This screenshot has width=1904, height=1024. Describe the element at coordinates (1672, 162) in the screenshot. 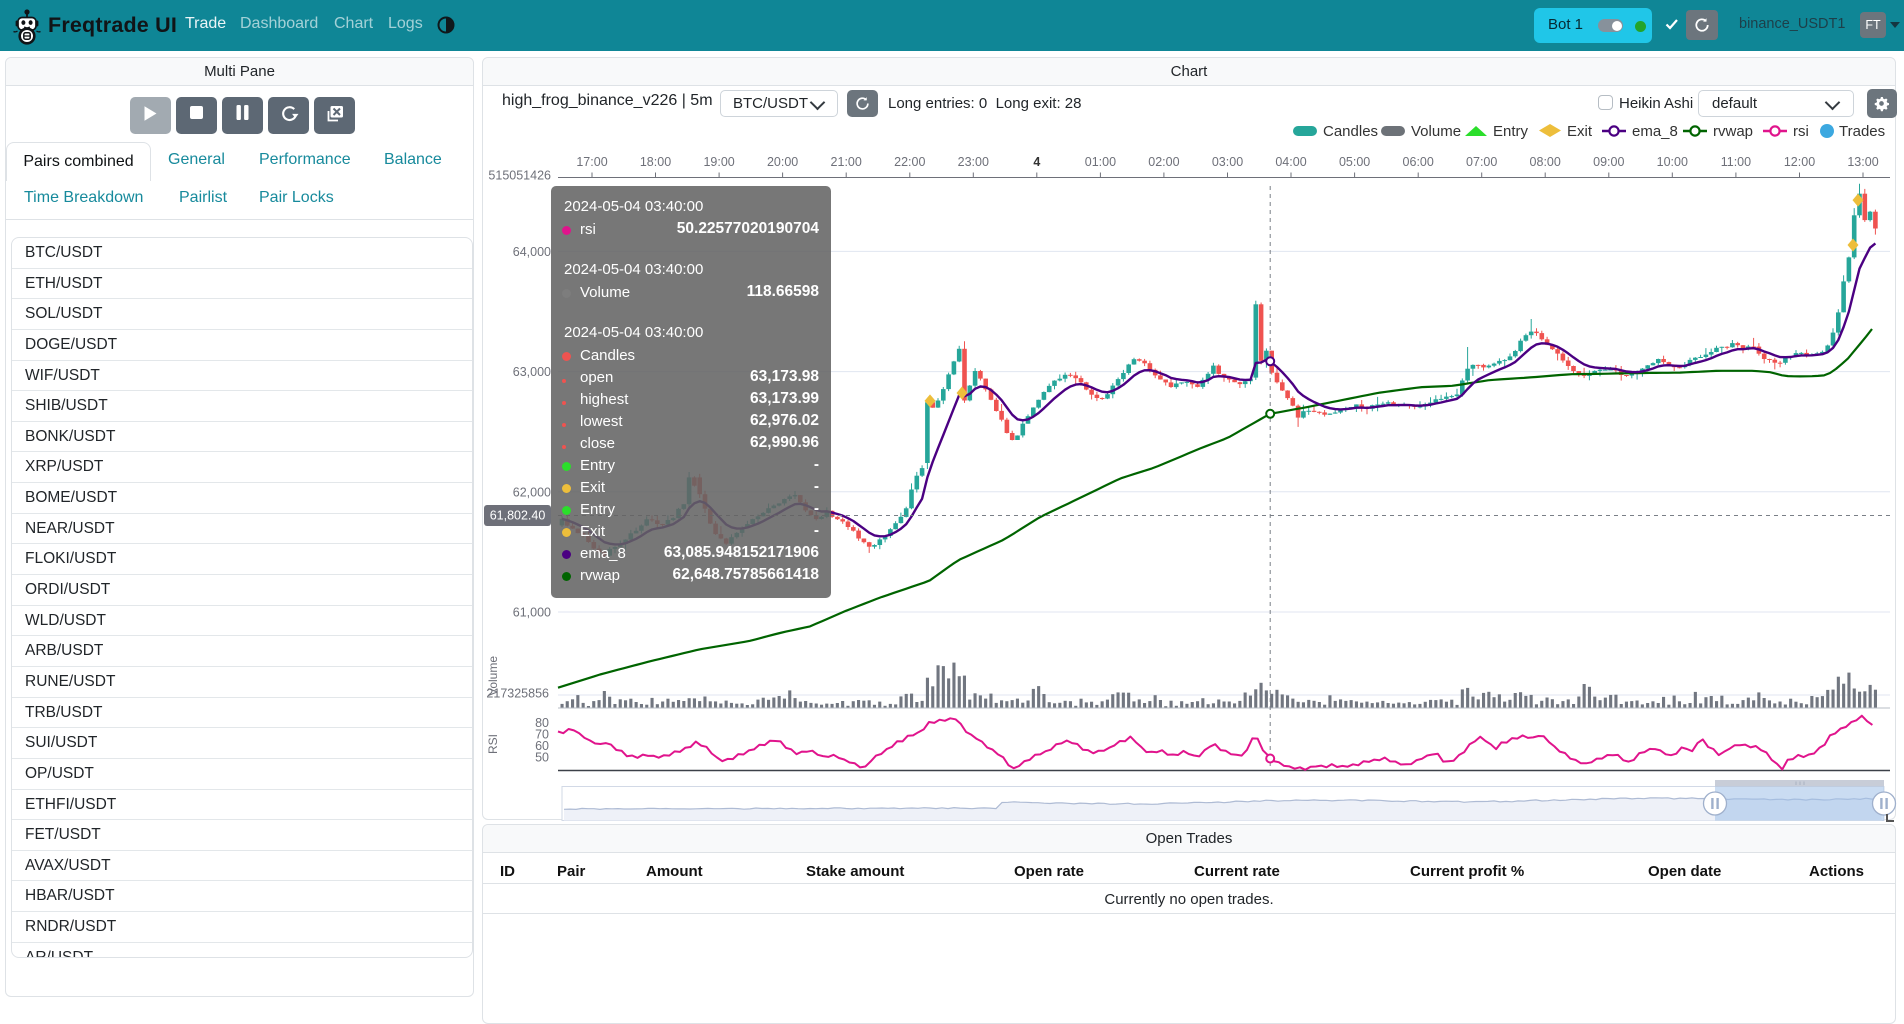

I see `svg-text: 10:00` at that location.